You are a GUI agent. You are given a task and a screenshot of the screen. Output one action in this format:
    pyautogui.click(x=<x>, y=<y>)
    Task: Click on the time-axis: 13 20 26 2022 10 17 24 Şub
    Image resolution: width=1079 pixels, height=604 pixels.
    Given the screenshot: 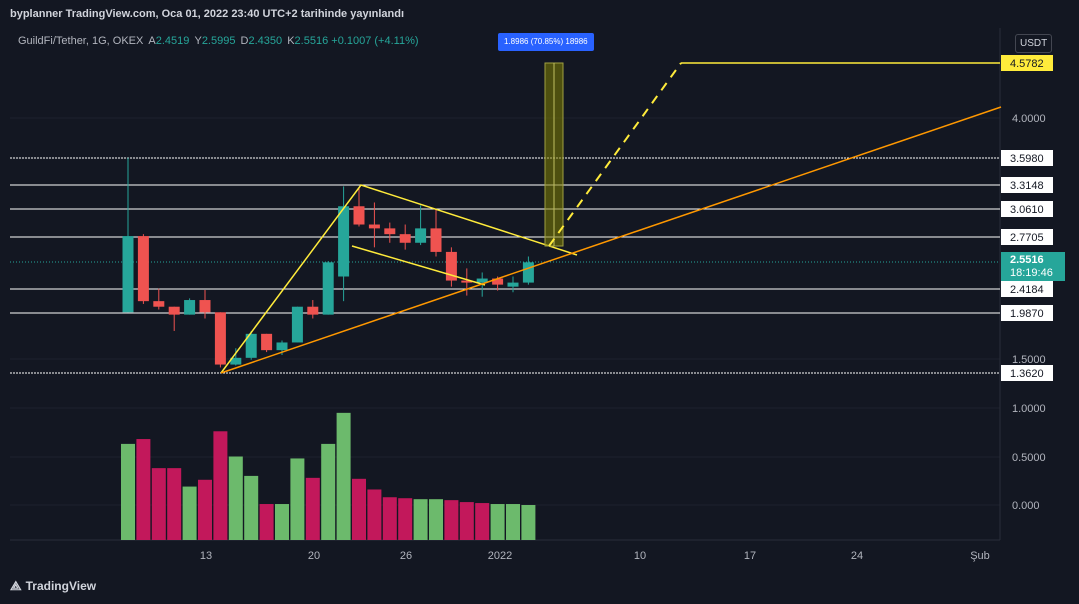 What is the action you would take?
    pyautogui.click(x=595, y=556)
    